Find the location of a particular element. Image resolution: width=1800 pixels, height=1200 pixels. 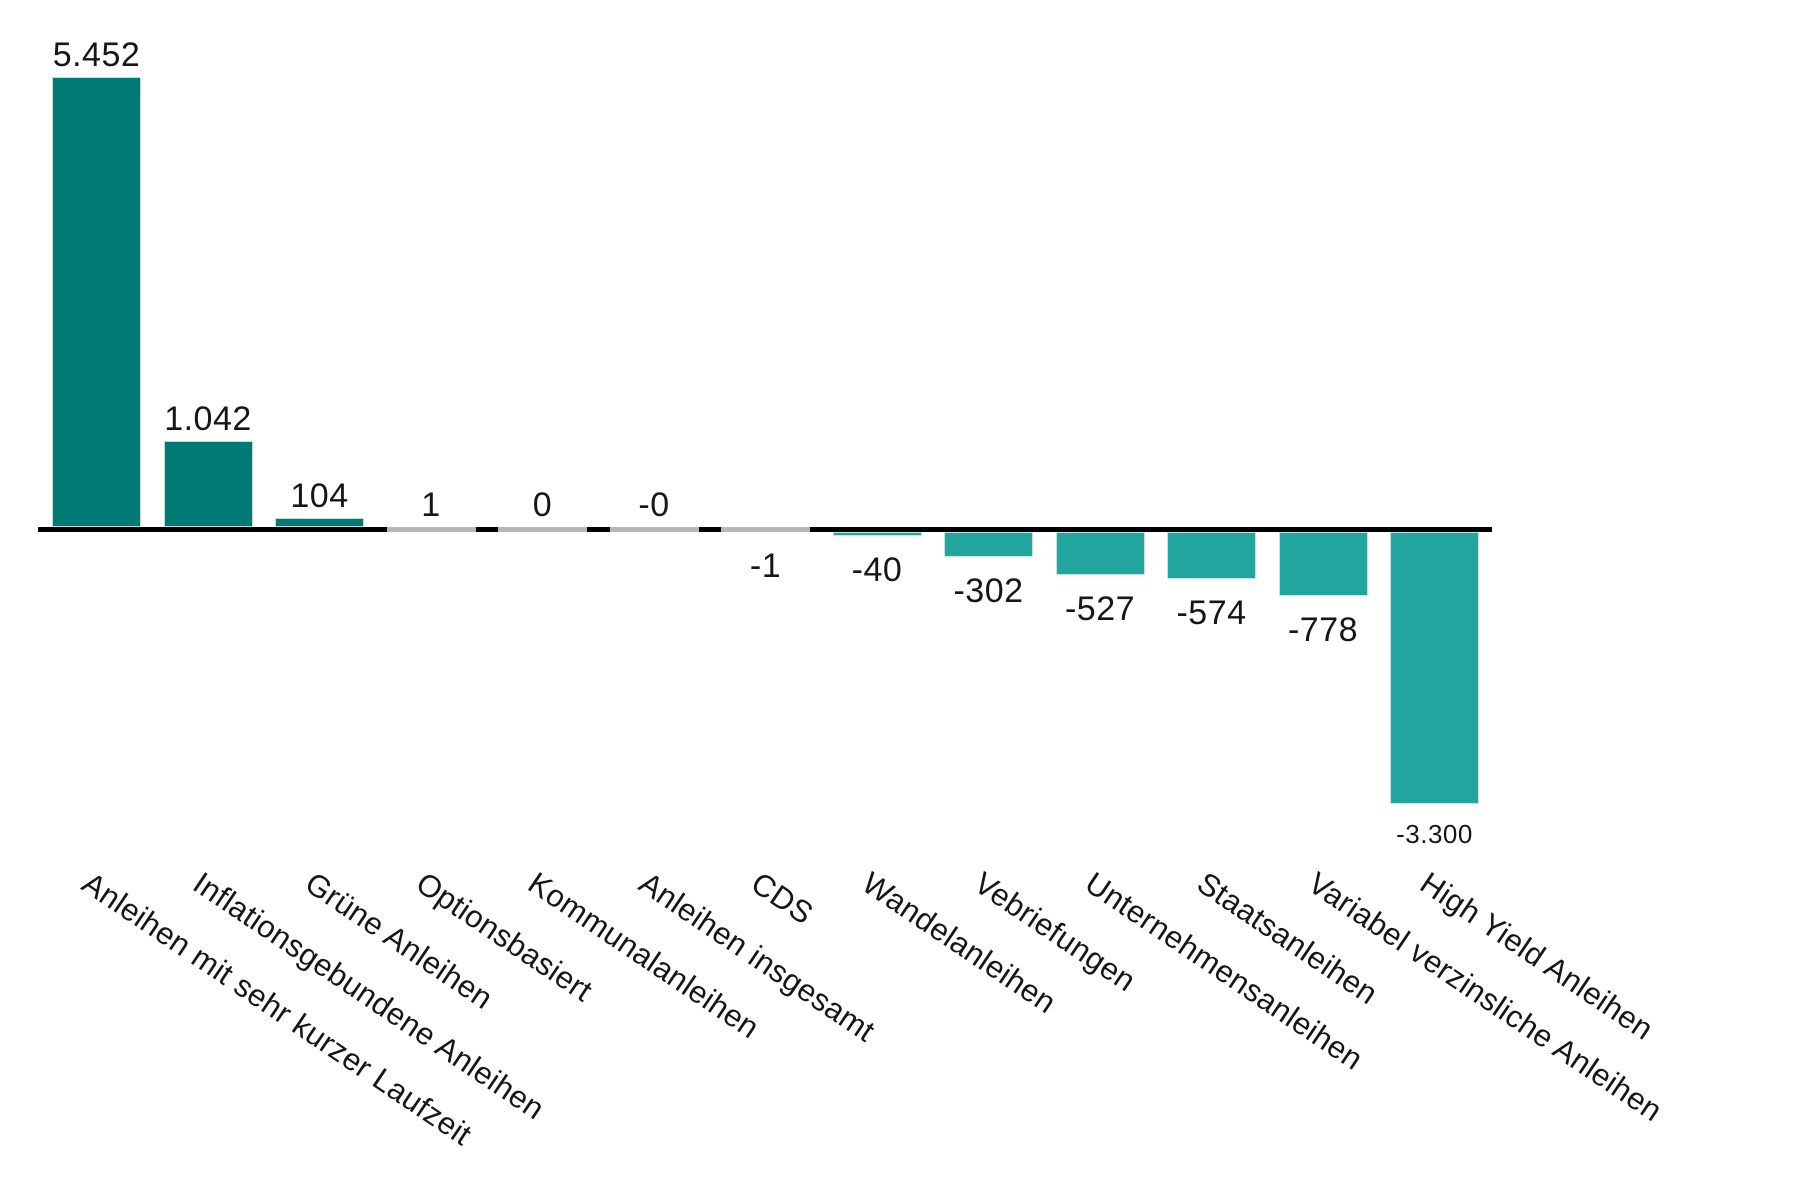

bar-value-label: -40 is located at coordinates (877, 569).